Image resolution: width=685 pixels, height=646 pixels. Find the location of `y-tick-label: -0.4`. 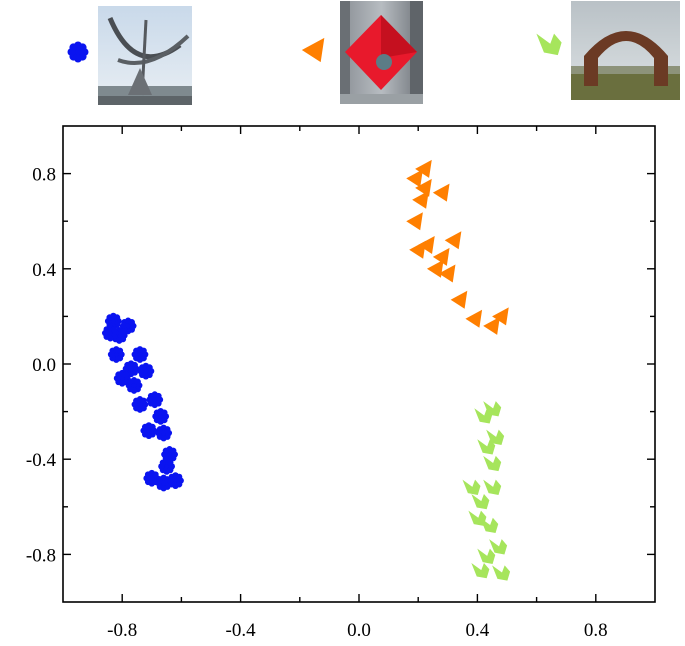

y-tick-label: -0.4 is located at coordinates (41, 460).